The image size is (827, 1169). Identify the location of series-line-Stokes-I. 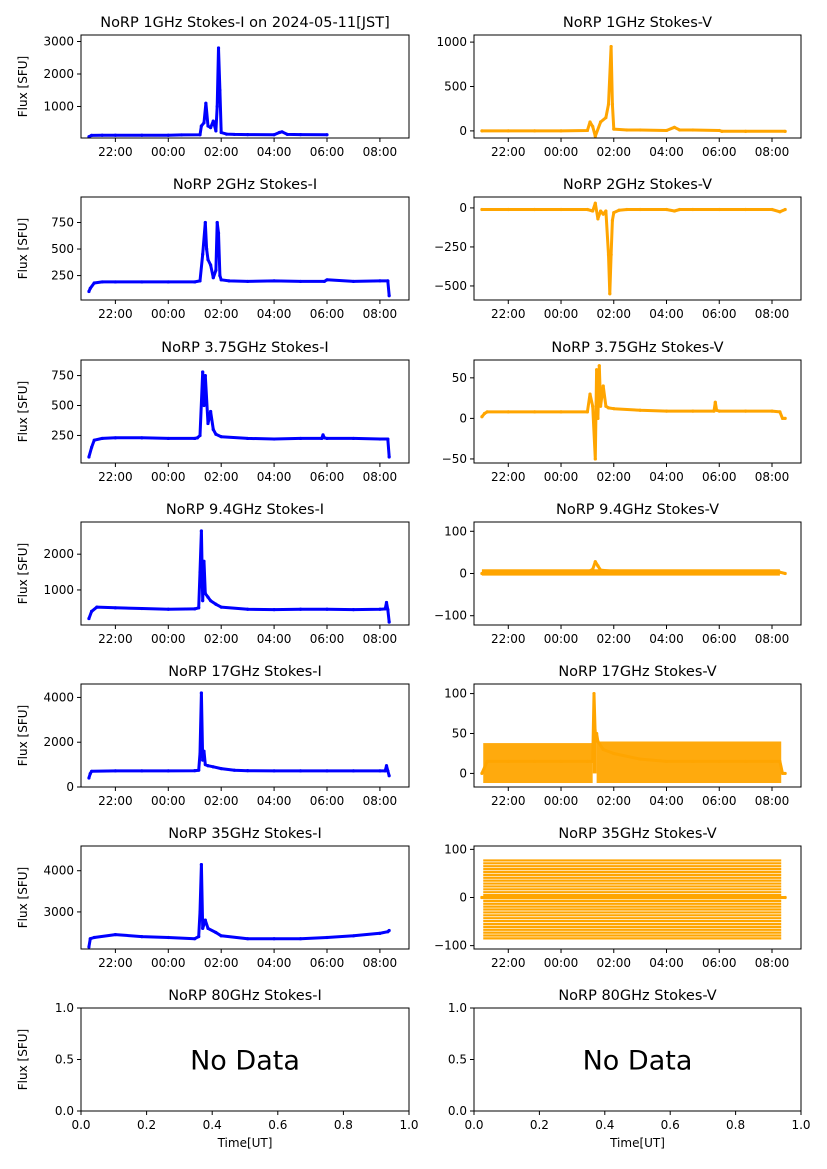
(239, 576).